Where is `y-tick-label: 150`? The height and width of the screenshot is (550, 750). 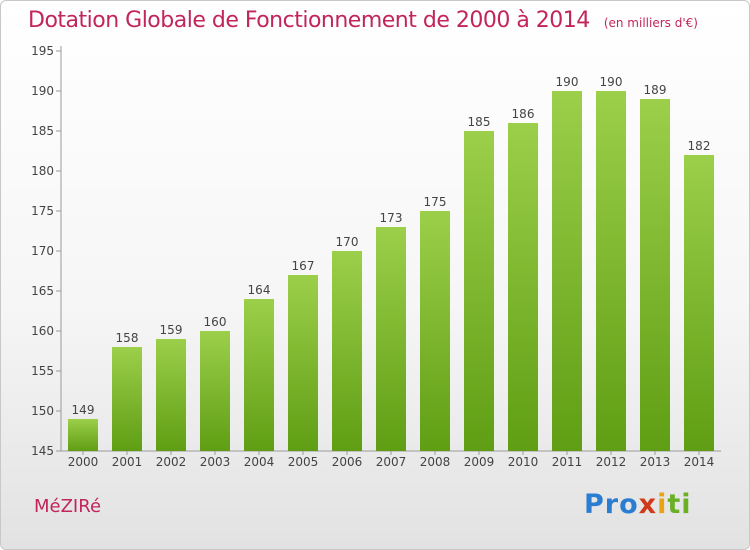
y-tick-label: 150 is located at coordinates (42, 411).